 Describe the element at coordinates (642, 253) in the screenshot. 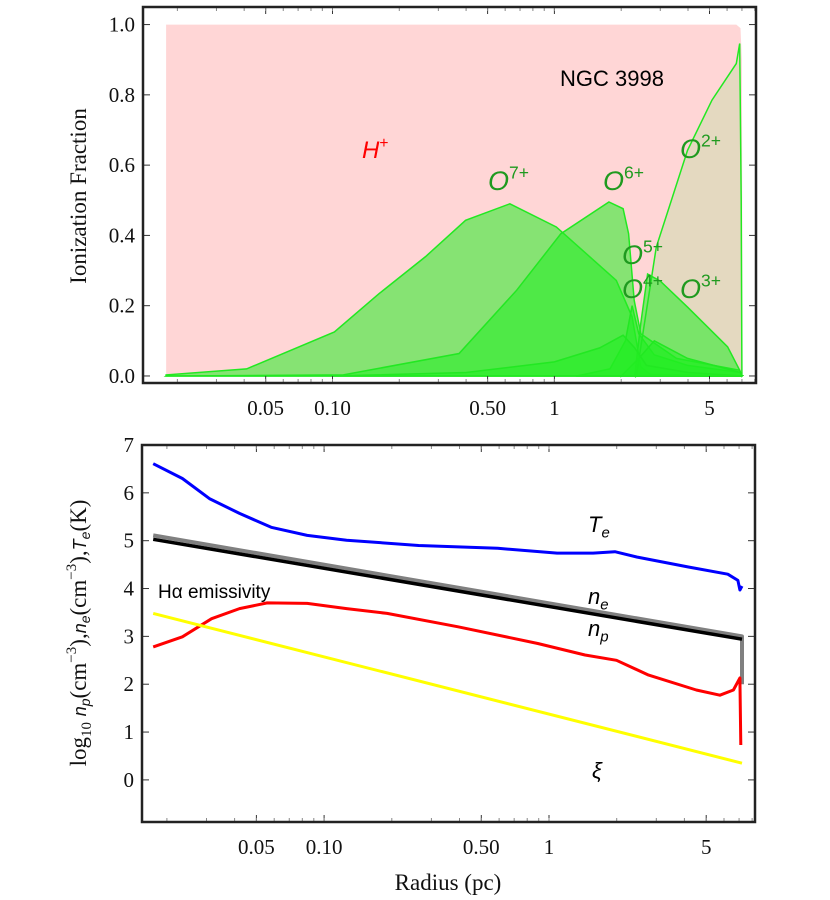

I see `label-o5plus: O5+` at that location.